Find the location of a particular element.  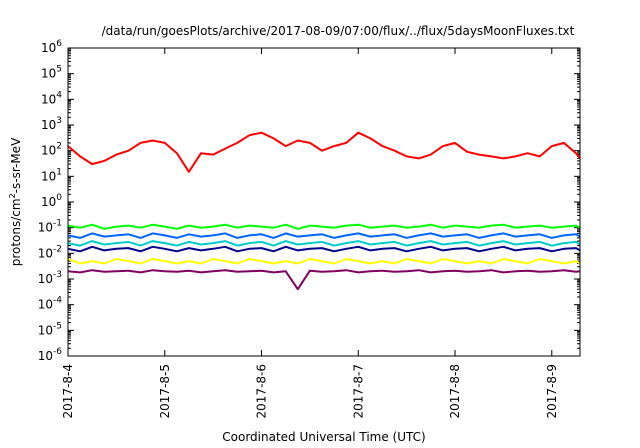

y-tick-label: 10⁻¹ is located at coordinates (50, 227).